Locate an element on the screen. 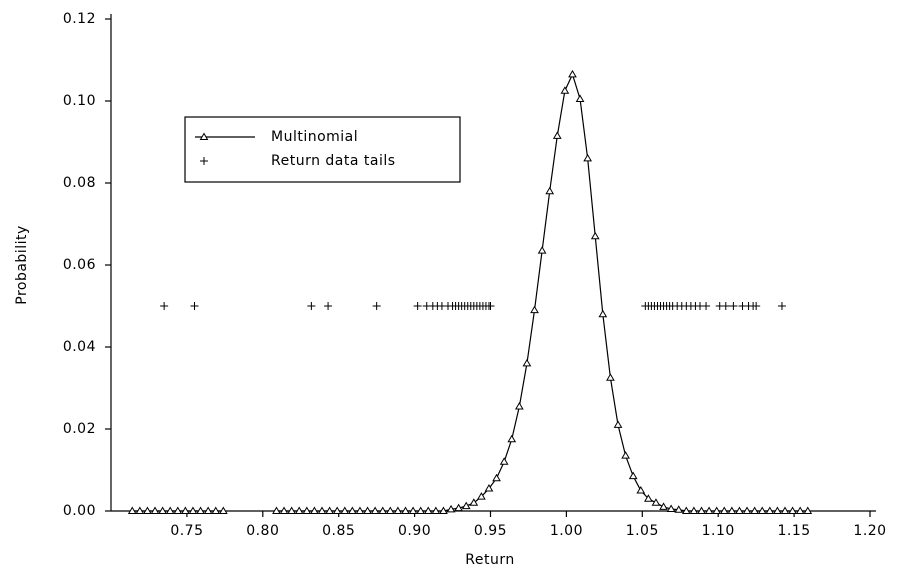 Image resolution: width=900 pixels, height=571 pixels. x-tick-label: 0.80 is located at coordinates (262, 531).